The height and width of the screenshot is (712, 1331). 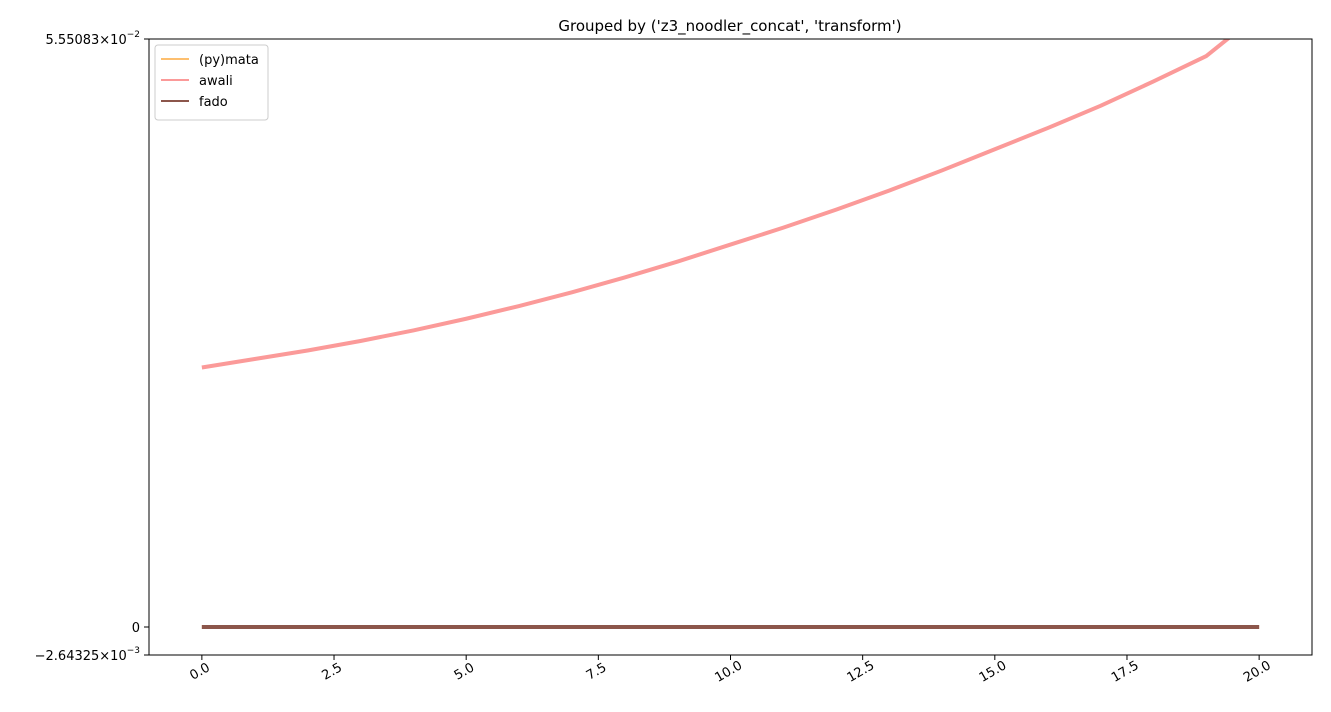 I want to click on x-tick-label: 12.5, so click(x=861, y=671).